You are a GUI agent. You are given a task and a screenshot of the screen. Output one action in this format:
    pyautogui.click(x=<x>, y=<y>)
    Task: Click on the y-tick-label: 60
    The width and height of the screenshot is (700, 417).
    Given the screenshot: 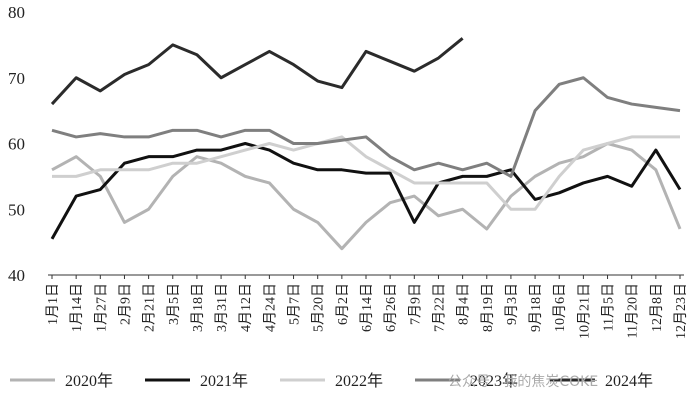 What is the action you would take?
    pyautogui.click(x=16, y=144)
    